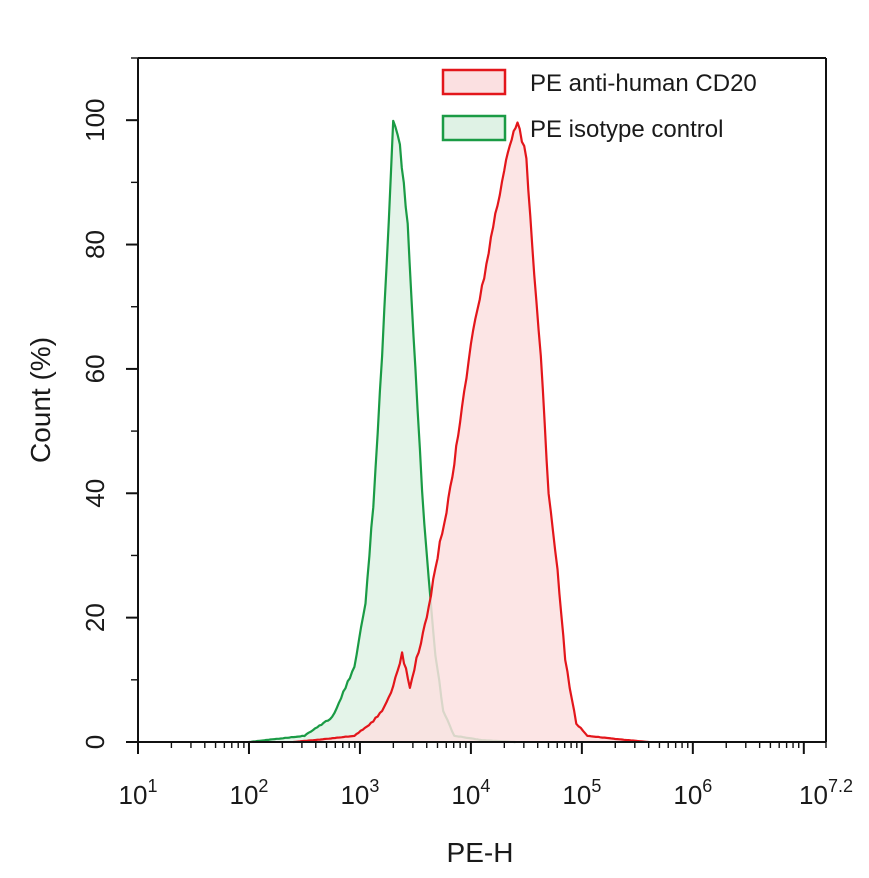 The image size is (869, 878). I want to click on y-axis-title: Count (%), so click(40, 400).